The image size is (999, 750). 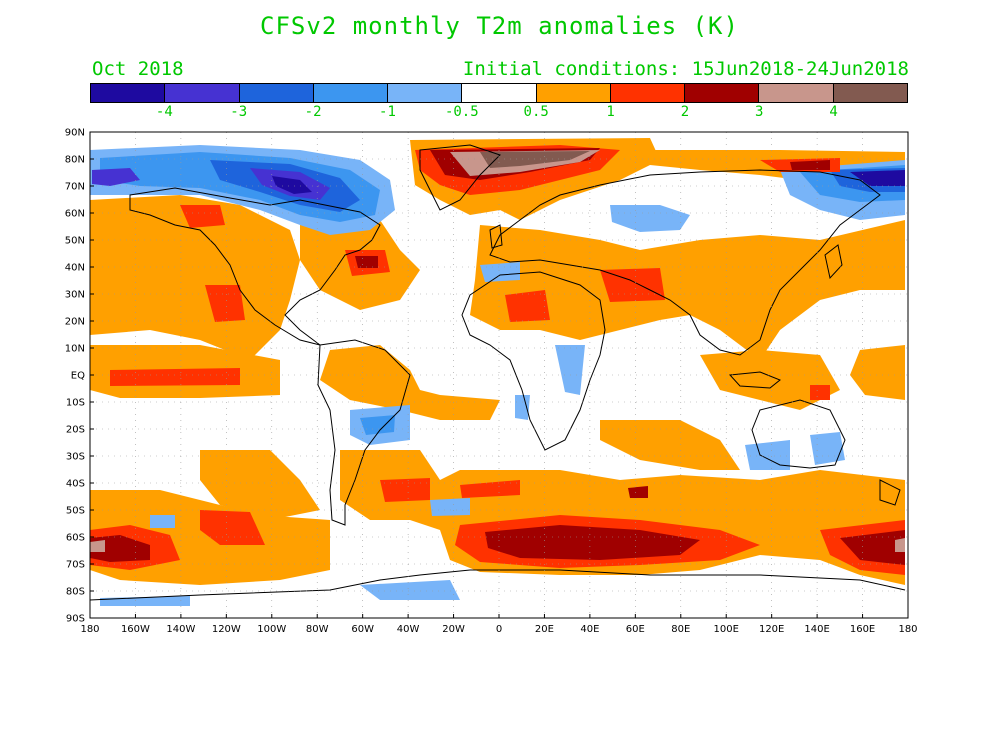 I want to click on coastline-south-america, so click(x=364, y=432).